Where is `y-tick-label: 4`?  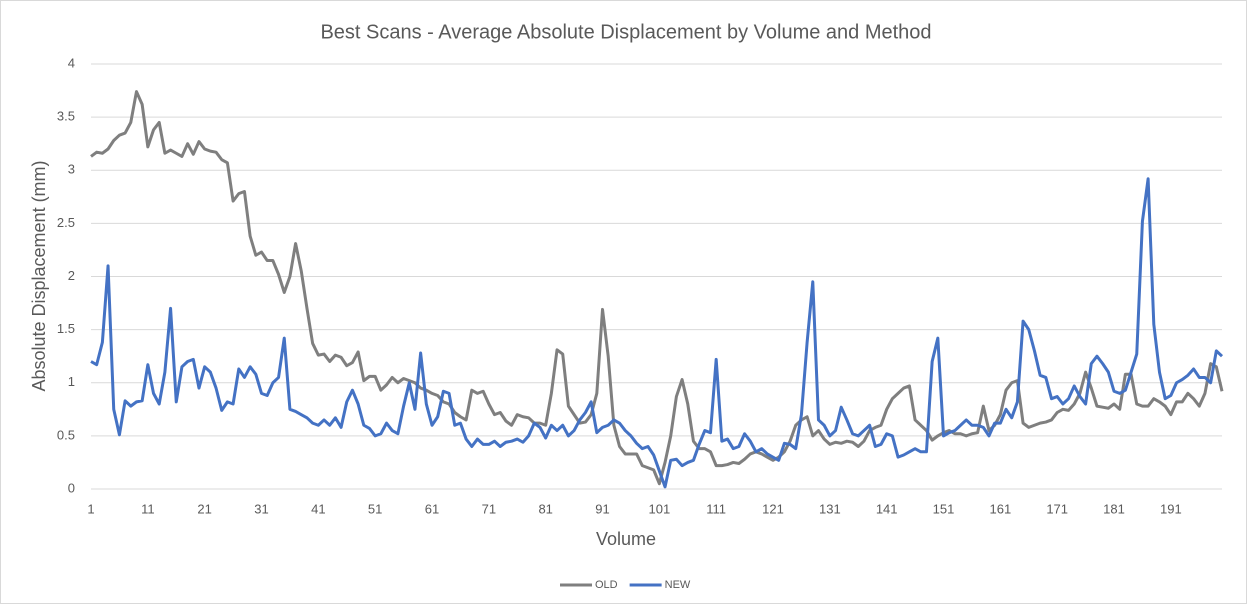
y-tick-label: 4 is located at coordinates (71, 62).